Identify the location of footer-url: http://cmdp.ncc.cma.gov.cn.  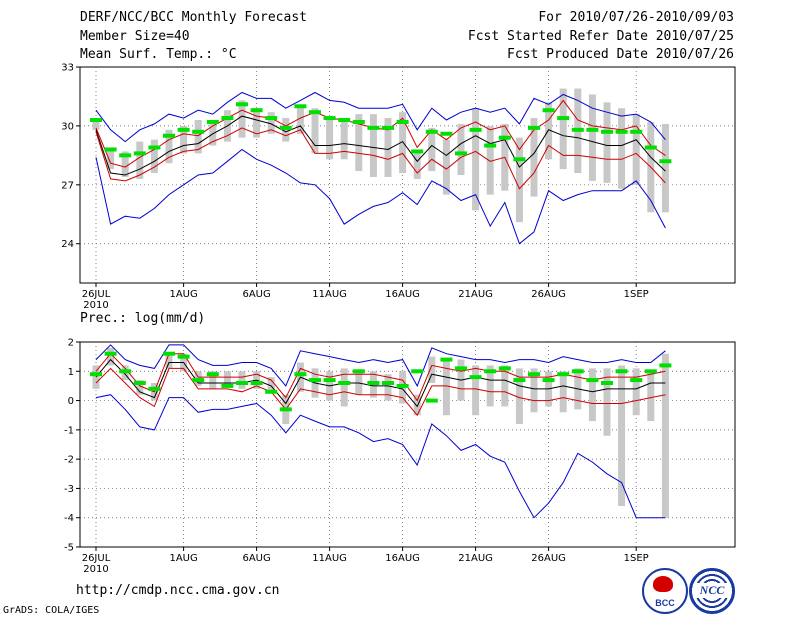
(178, 590).